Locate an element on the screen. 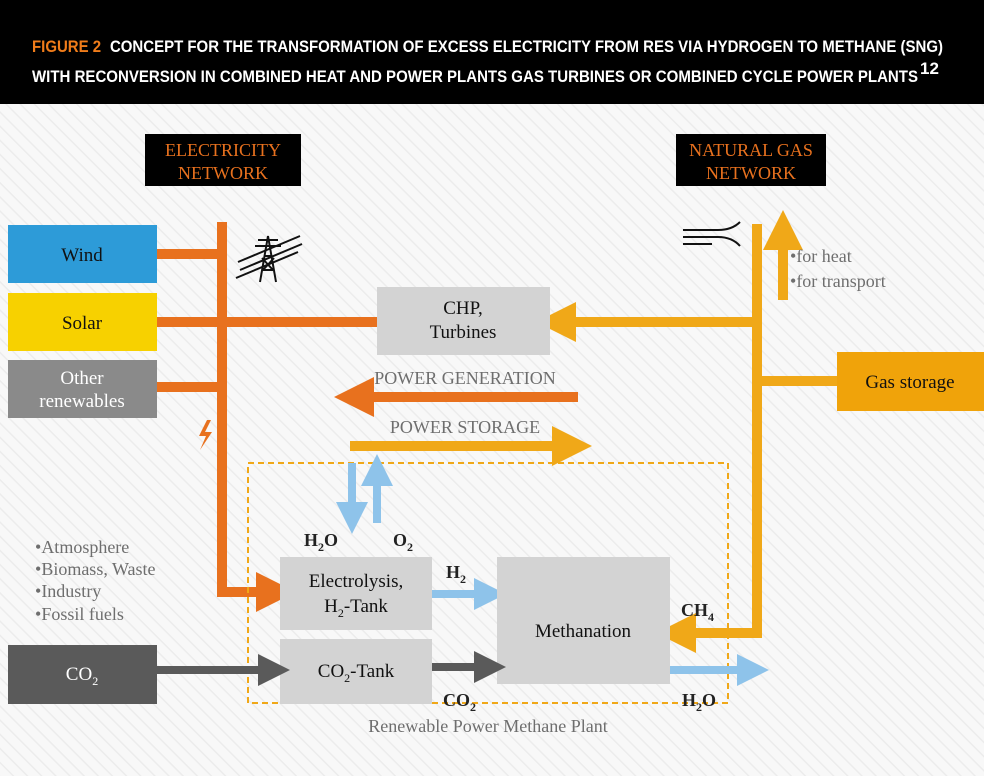 The height and width of the screenshot is (776, 984). methanation-box is located at coordinates (583, 620).